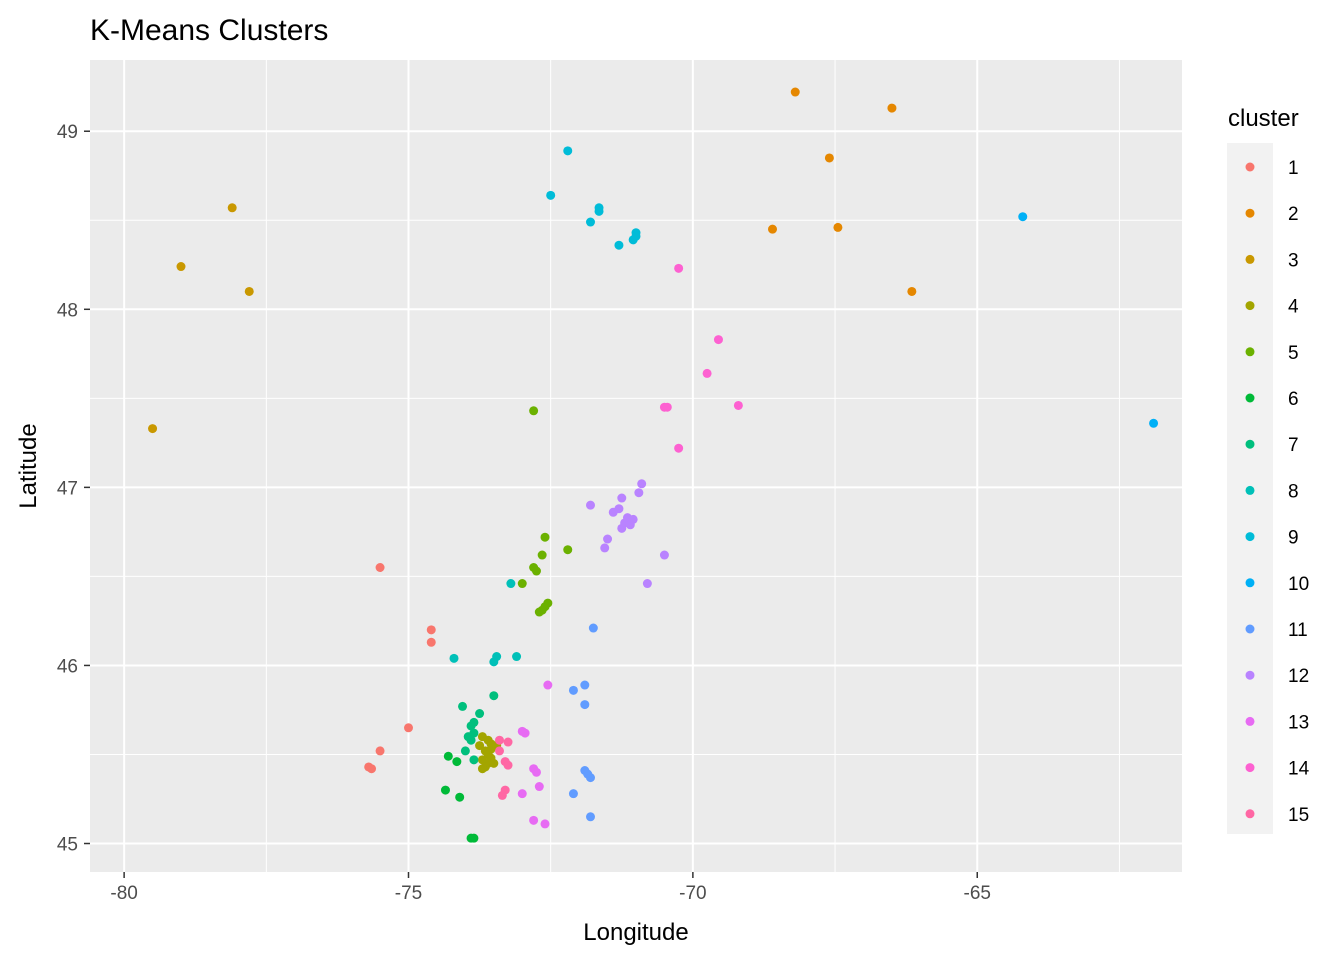 The height and width of the screenshot is (960, 1344). What do you see at coordinates (1293, 168) in the screenshot?
I see `legend-label-1: 1` at bounding box center [1293, 168].